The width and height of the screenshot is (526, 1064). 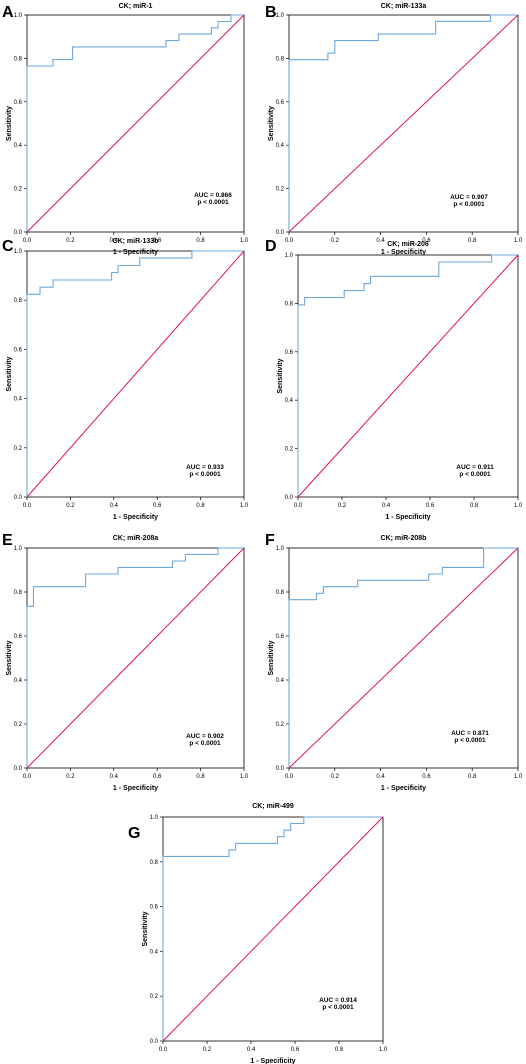 What do you see at coordinates (205, 467) in the screenshot?
I see `auc-annotation: AUC = 0.933` at bounding box center [205, 467].